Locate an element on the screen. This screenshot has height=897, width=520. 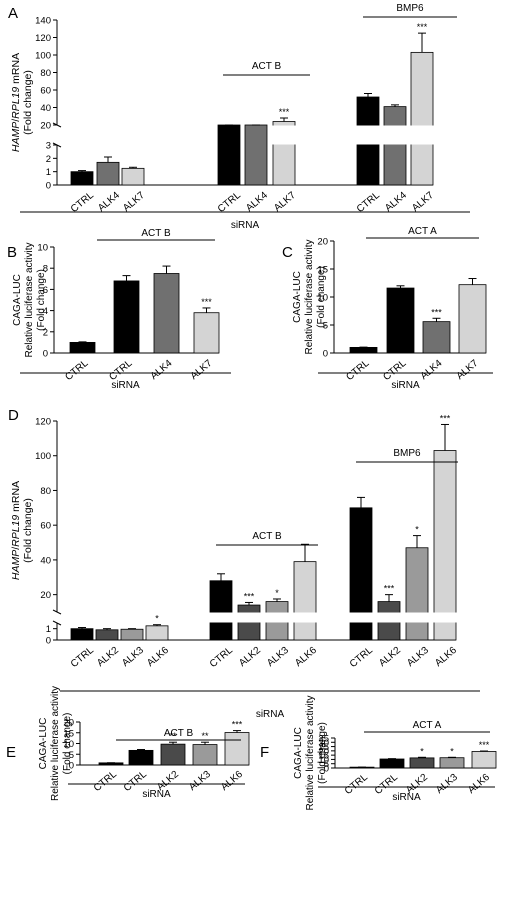
y-tick-label: 100 is located at coordinates (43, 56).